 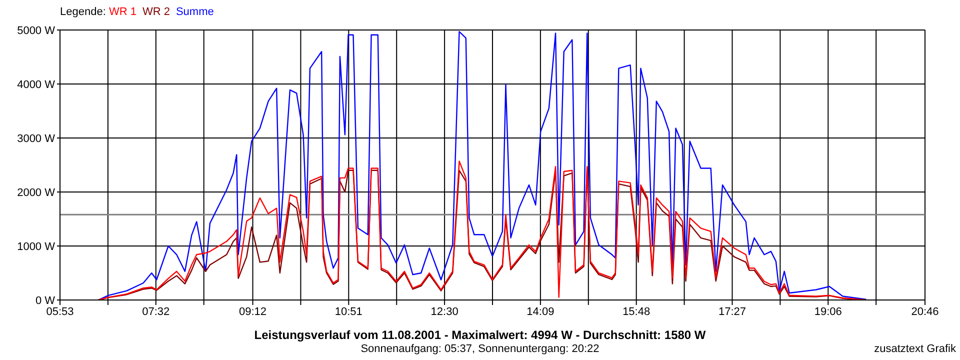 I want to click on x-tick-label: 09:12, so click(x=252, y=312).